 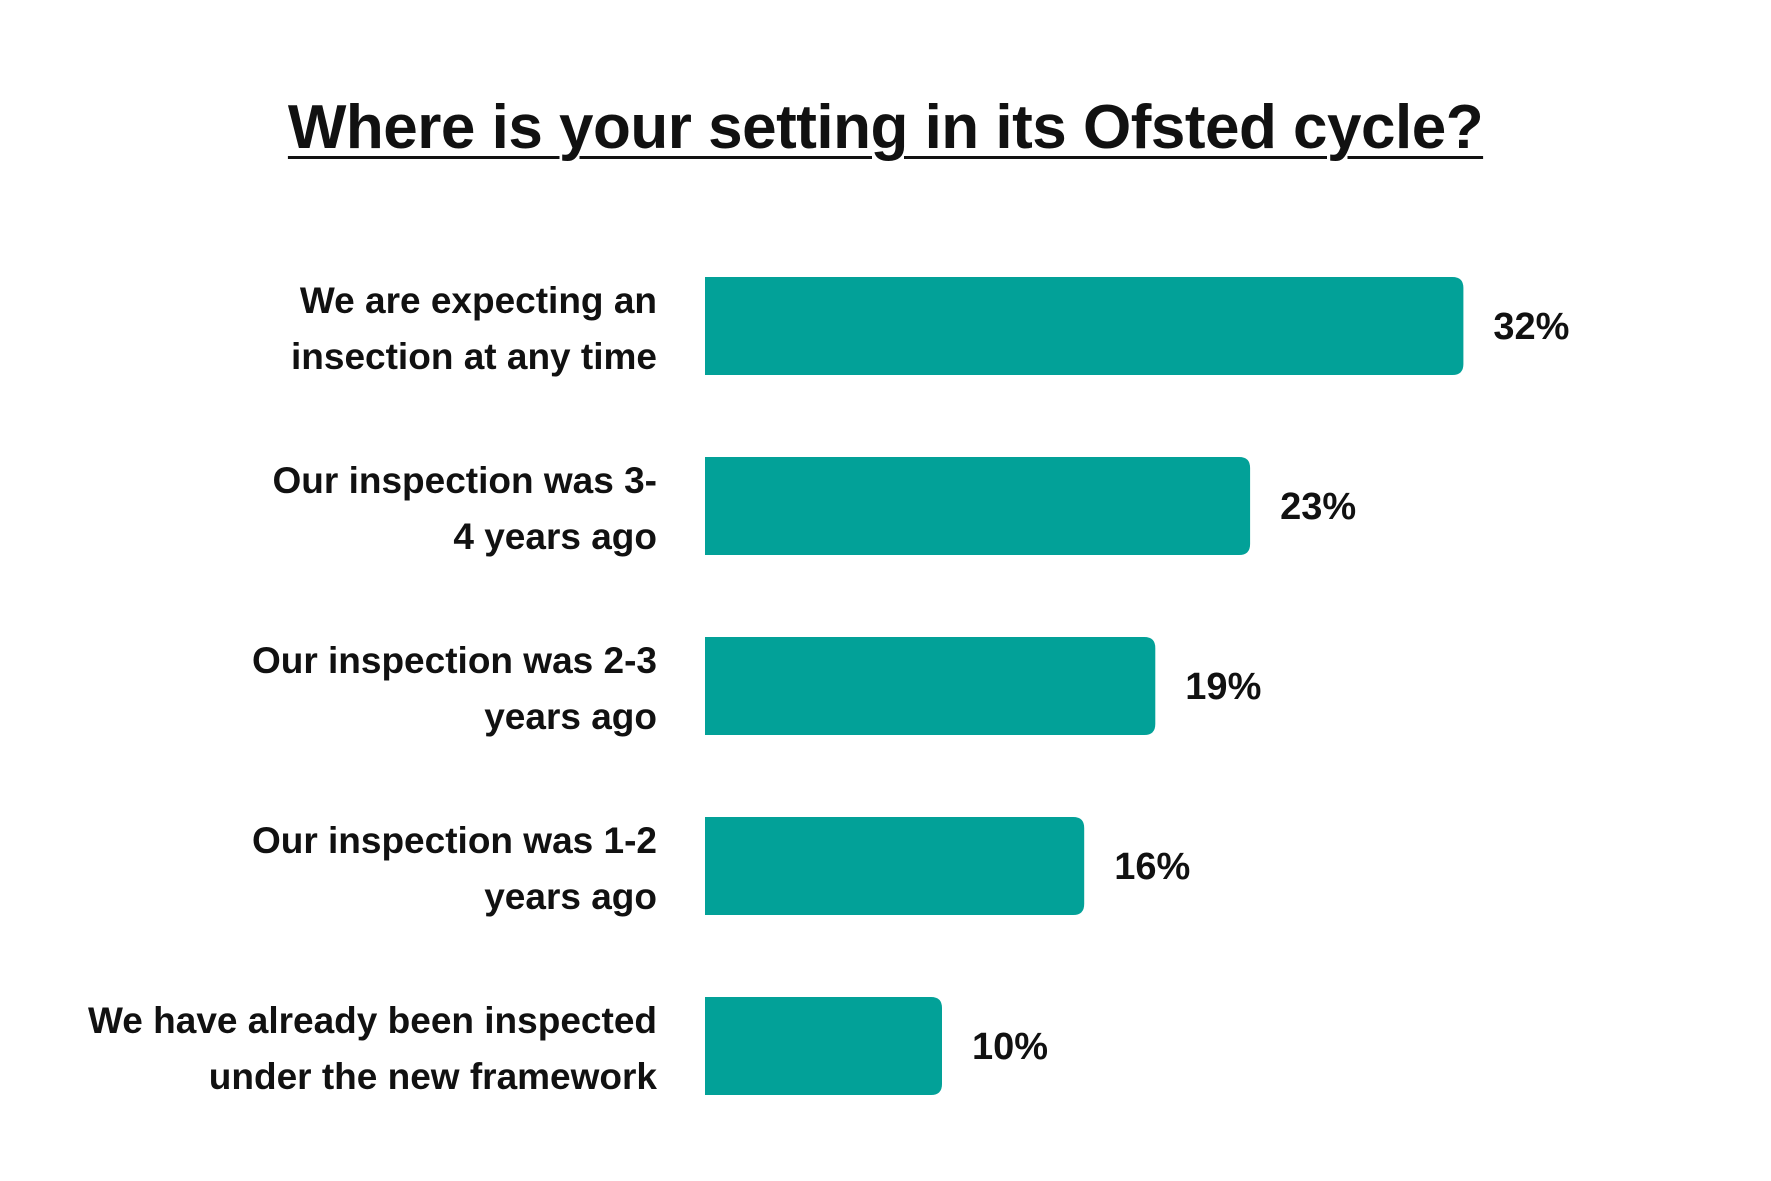 What do you see at coordinates (1152, 867) in the screenshot?
I see `value-label-4: 16%` at bounding box center [1152, 867].